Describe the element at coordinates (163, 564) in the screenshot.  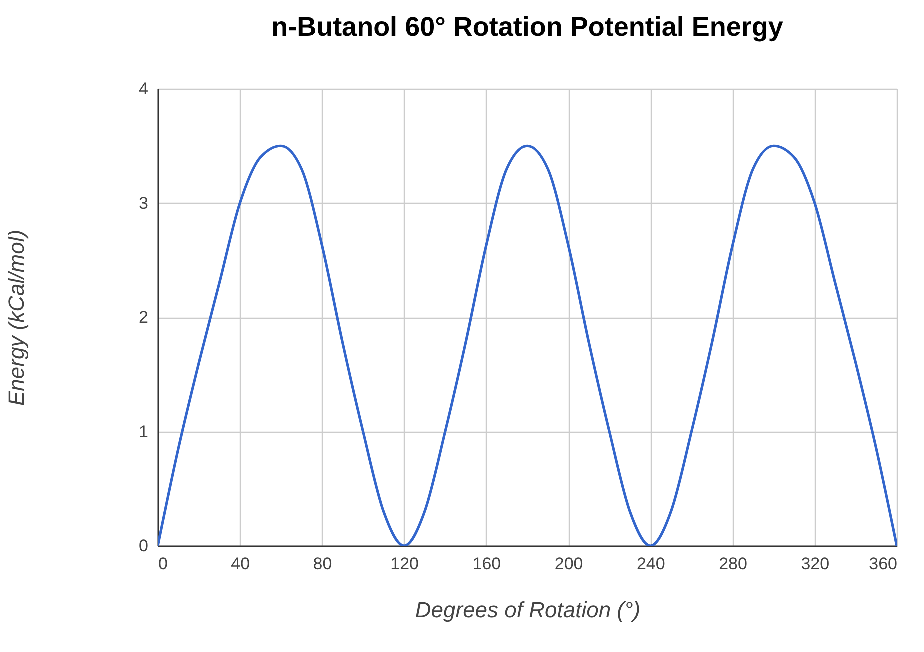
I see `x-tick-label: 0` at that location.